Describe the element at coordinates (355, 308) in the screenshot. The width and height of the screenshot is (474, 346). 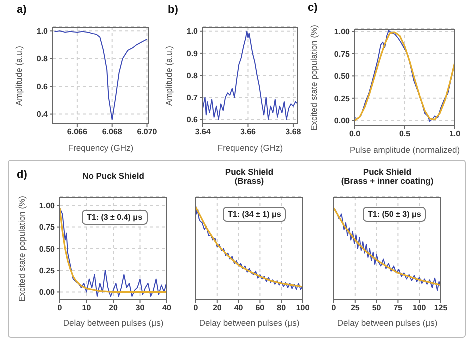
I see `x-tick-label: 25` at that location.